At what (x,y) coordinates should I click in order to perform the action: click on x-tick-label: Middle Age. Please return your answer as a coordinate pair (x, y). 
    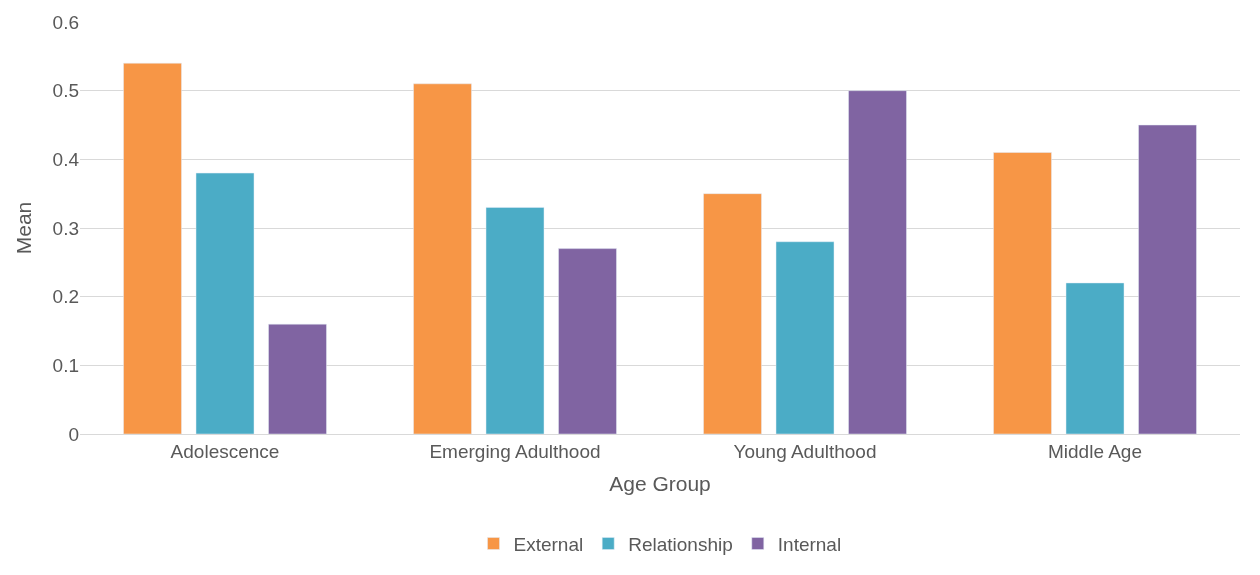
    Looking at the image, I should click on (1095, 451).